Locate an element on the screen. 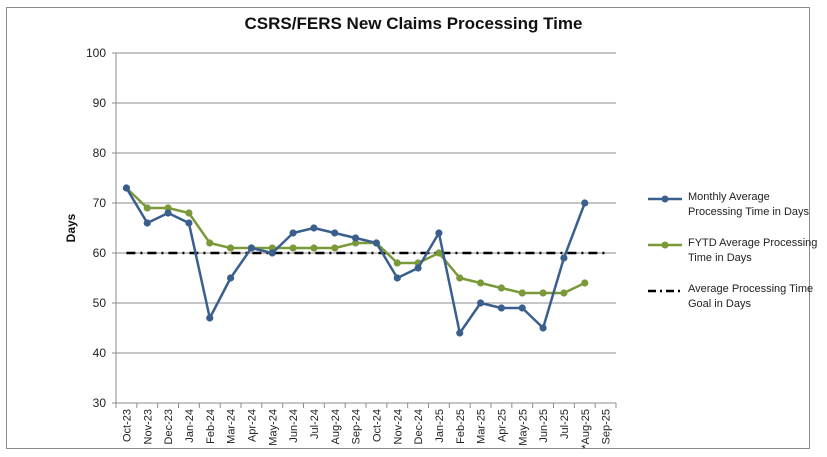 The height and width of the screenshot is (457, 827). x-tick-label: Aug-24 is located at coordinates (336, 426).